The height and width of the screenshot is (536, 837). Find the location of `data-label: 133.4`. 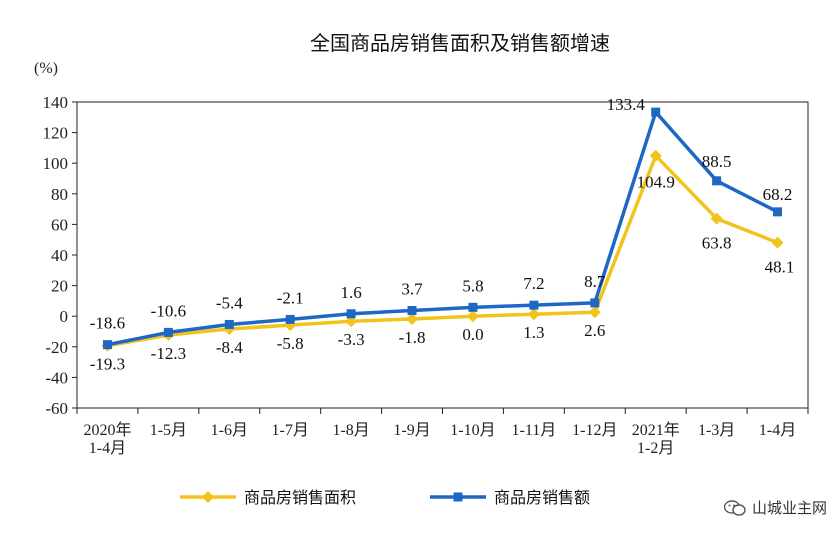

data-label: 133.4 is located at coordinates (626, 104).